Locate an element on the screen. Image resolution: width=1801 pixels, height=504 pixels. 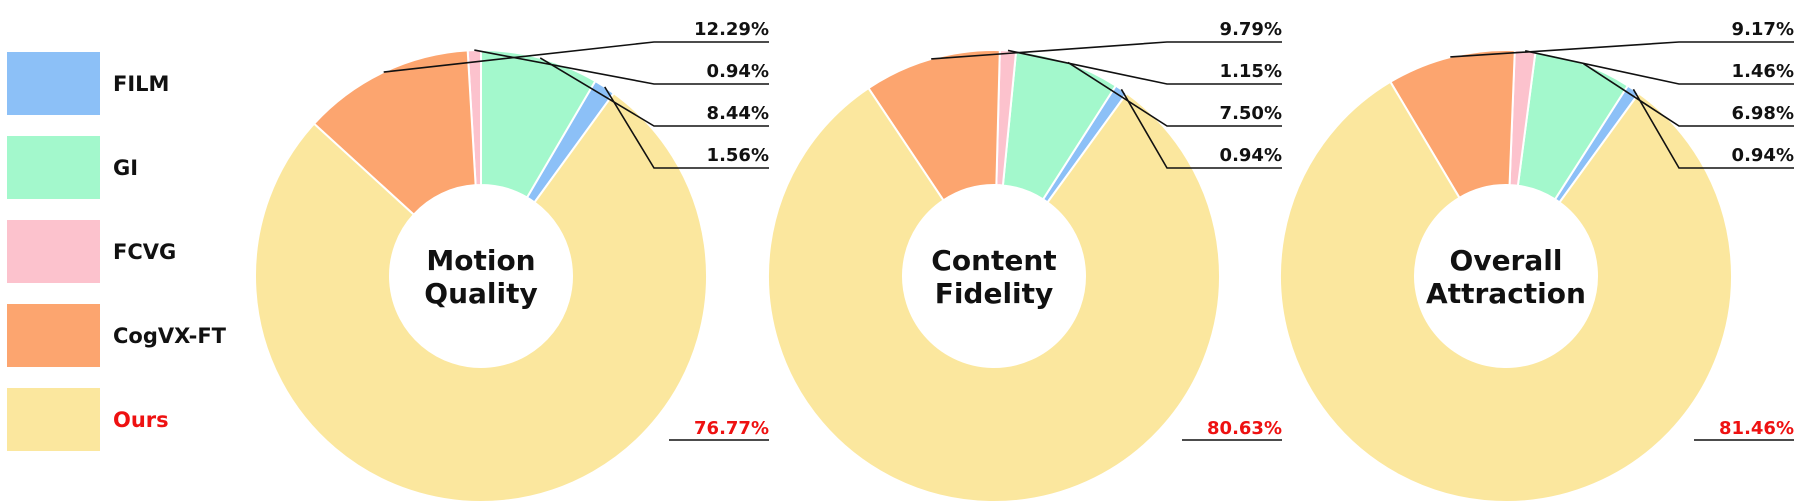
data-label-ours: 80.63% is located at coordinates (1244, 428).